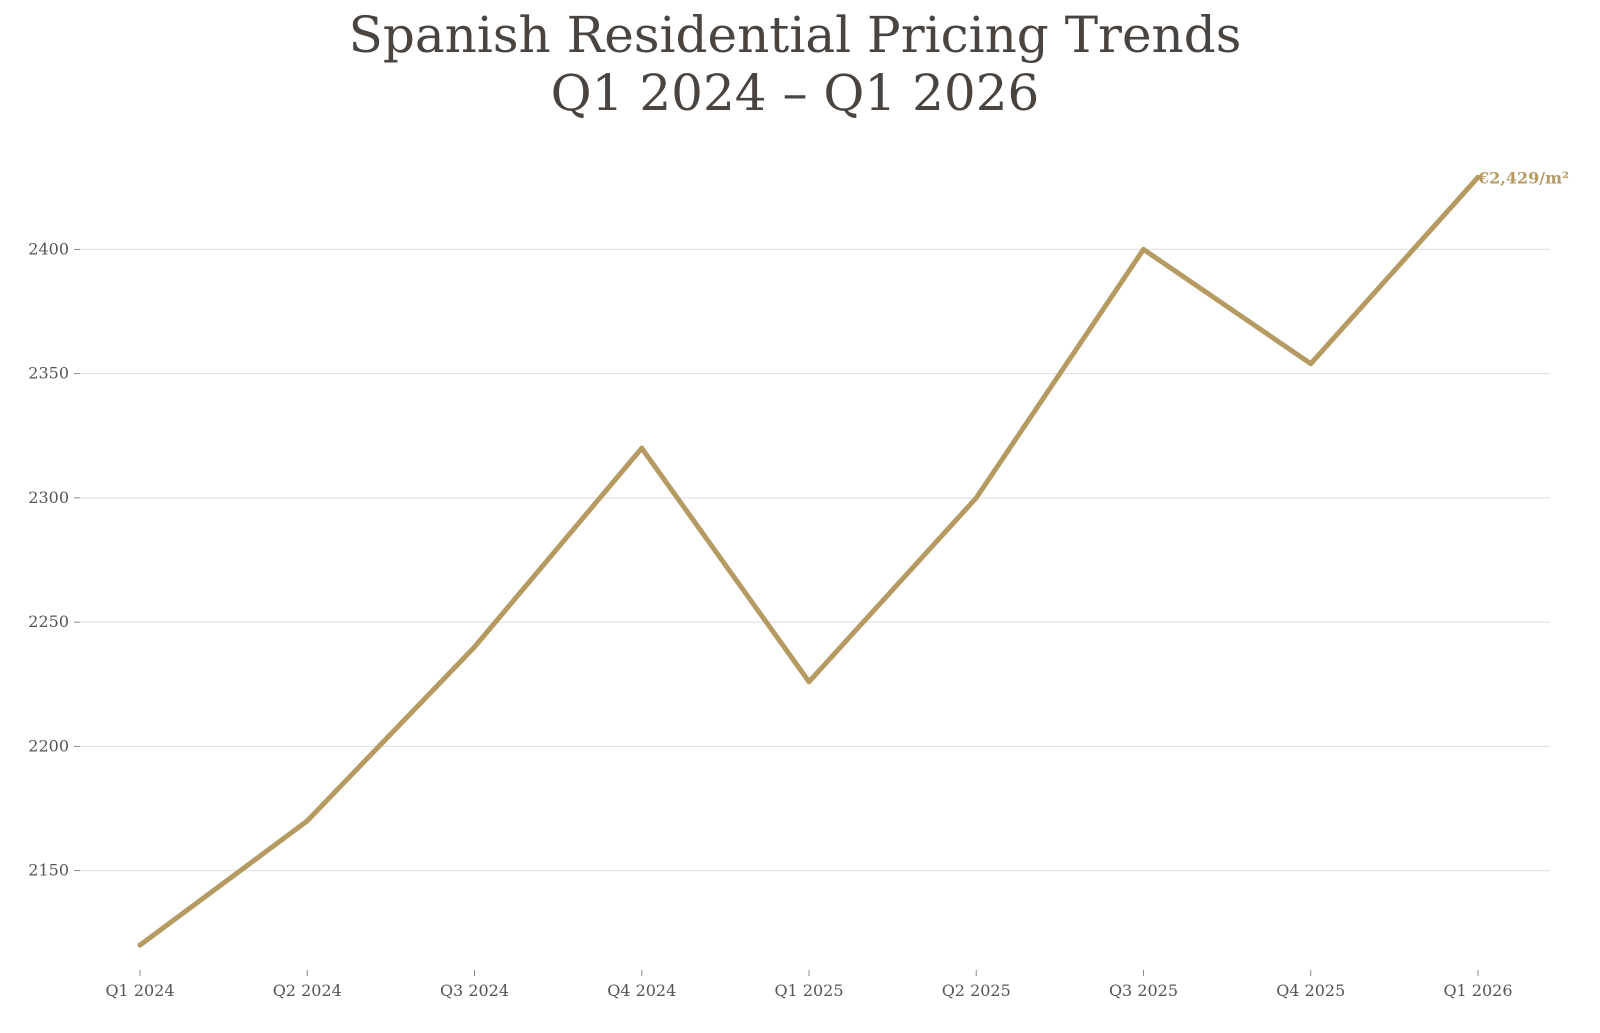  Describe the element at coordinates (795, 93) in the screenshot. I see `chart-subtitle: Q1 2024 – Q1 2026` at that location.